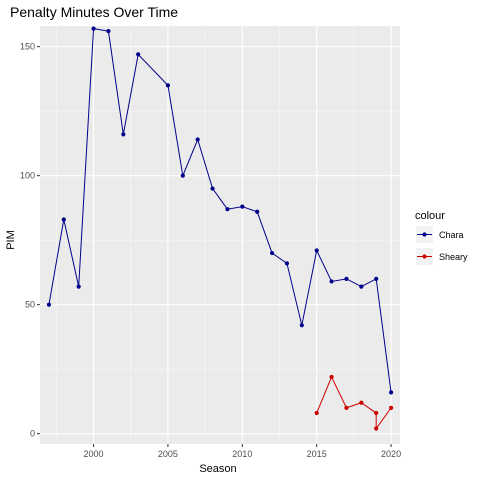 The image size is (480, 480). Describe the element at coordinates (430, 216) in the screenshot. I see `legend-title: colour` at that location.